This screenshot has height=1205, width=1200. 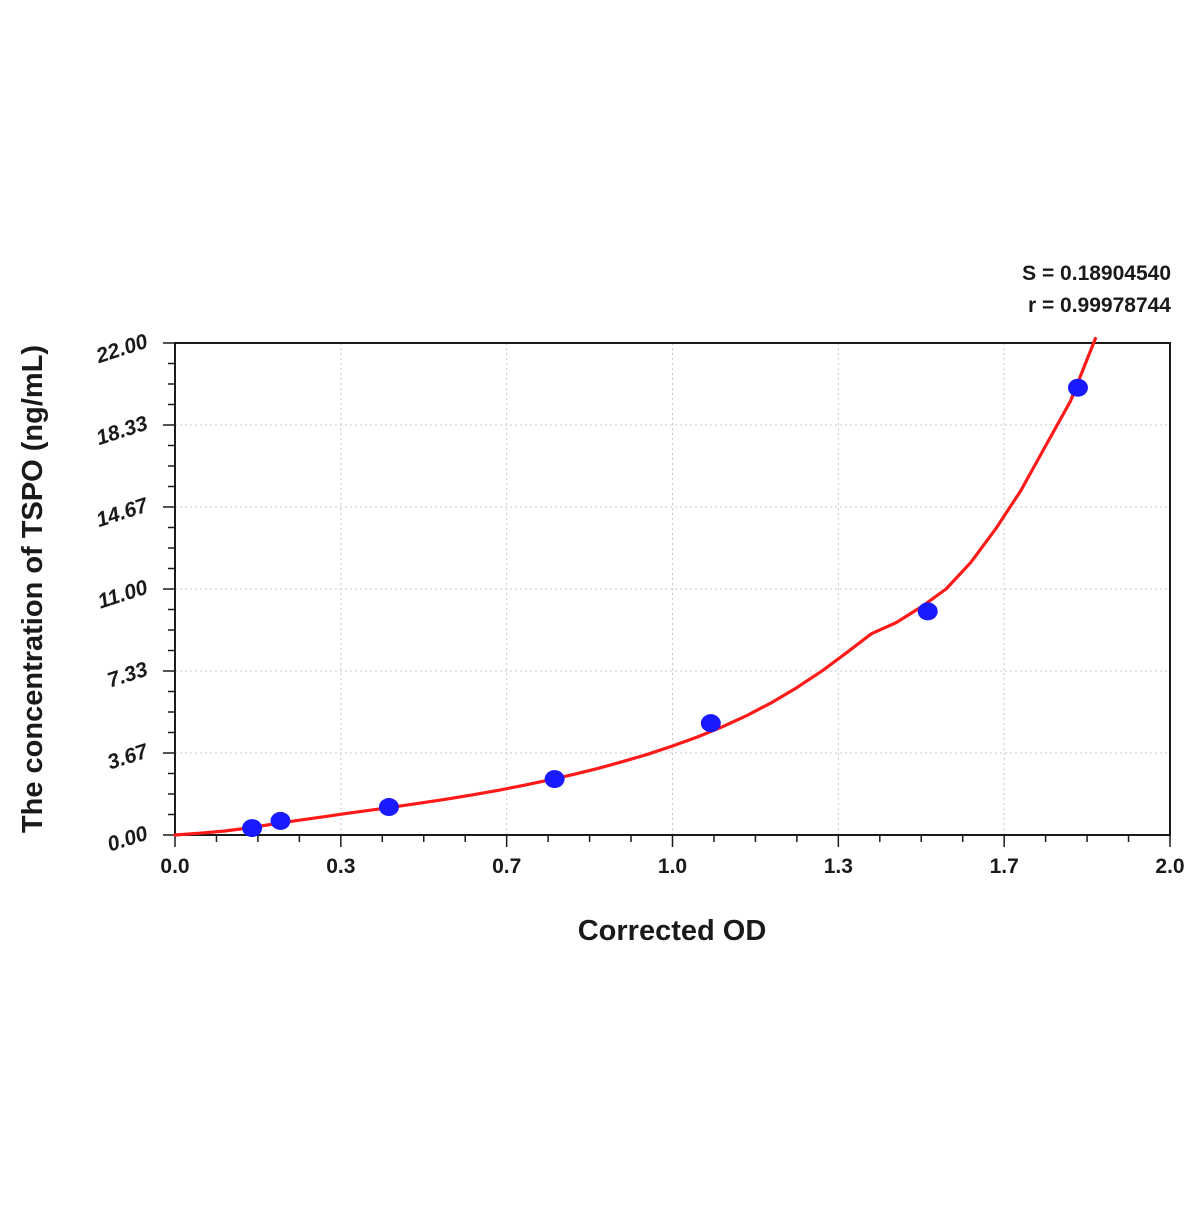 What do you see at coordinates (123, 595) in the screenshot?
I see `y-tick-label: 11.00` at bounding box center [123, 595].